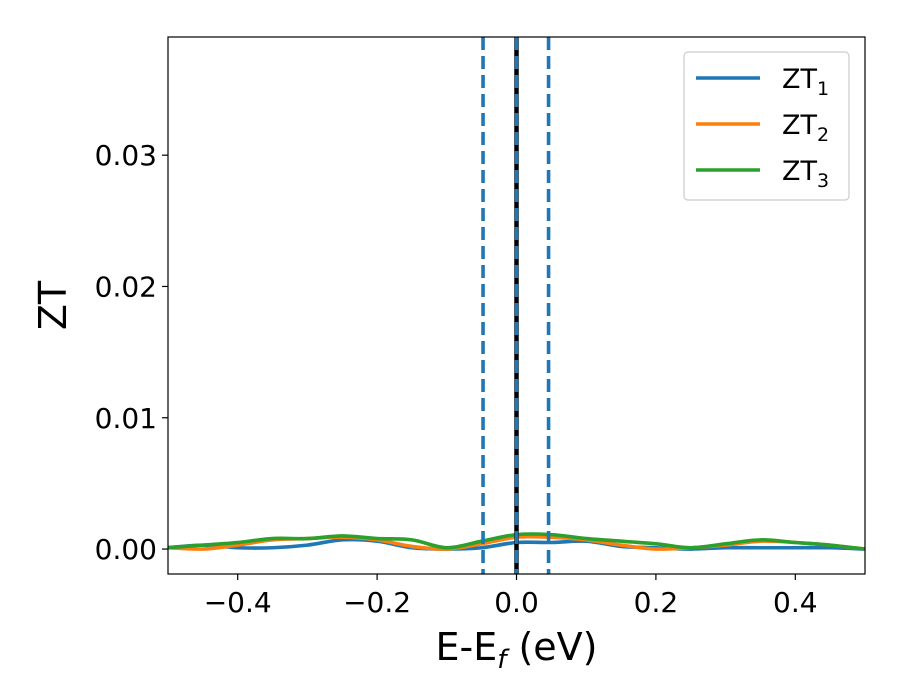 The image size is (900, 700). Describe the element at coordinates (126, 155) in the screenshot. I see `y-tick-label-4: 0.03` at that location.